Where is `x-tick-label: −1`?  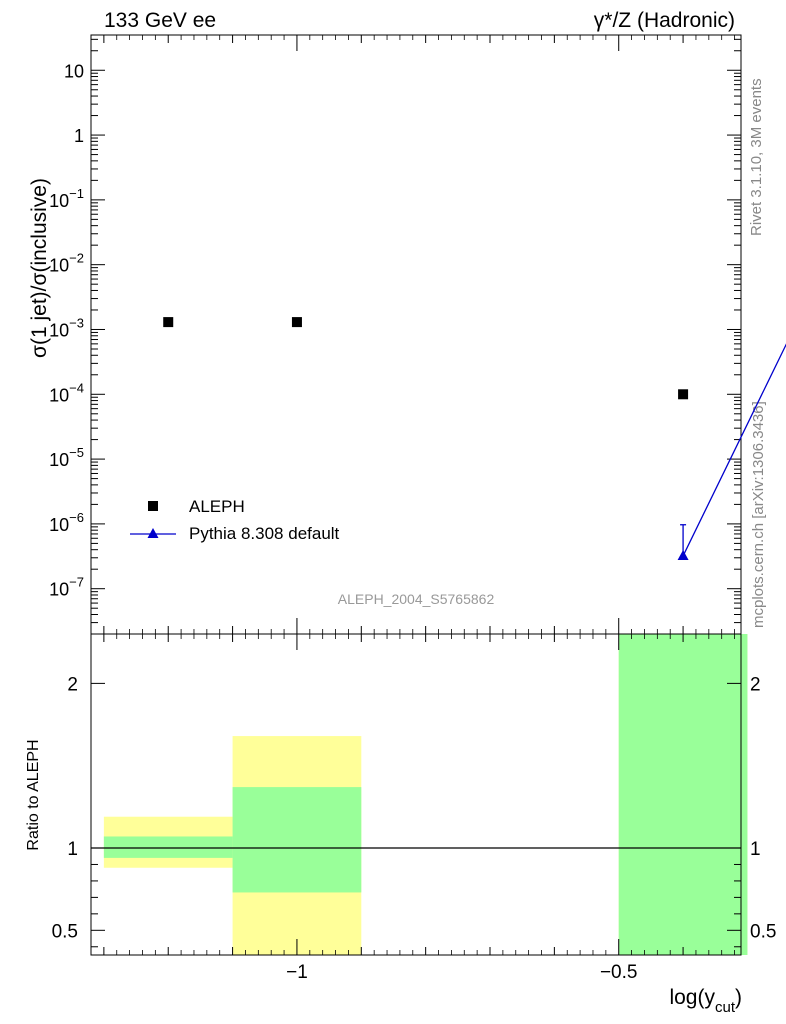 x-tick-label: −1 is located at coordinates (297, 972).